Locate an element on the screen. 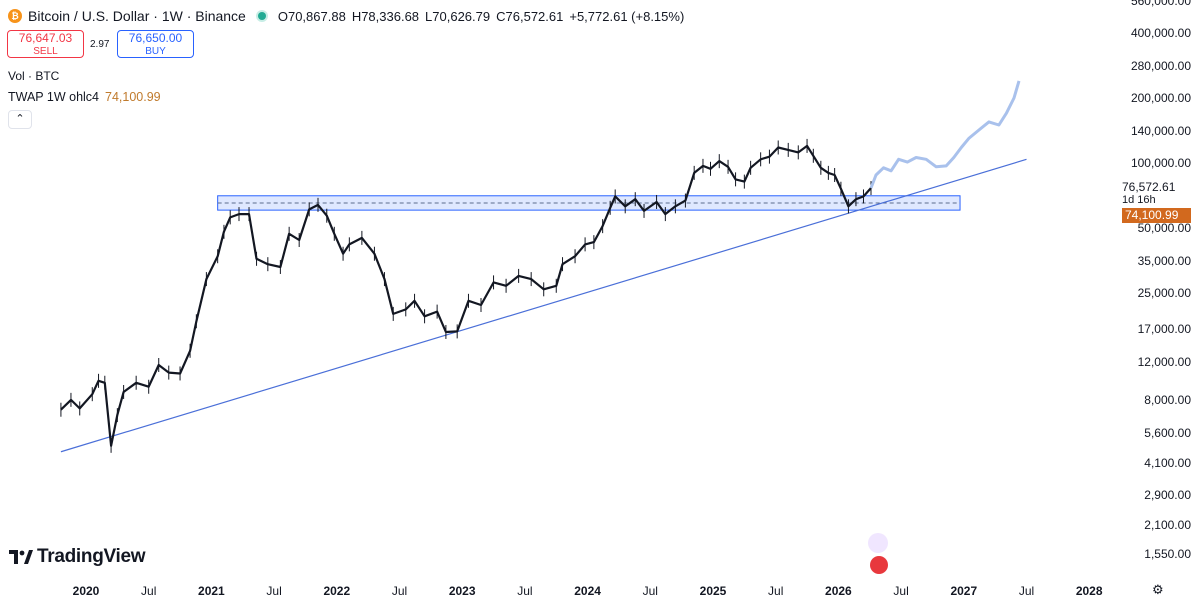 The width and height of the screenshot is (1199, 601). twap-indicator-legend: TWAP 1W ohlc4 74,100.99 is located at coordinates (84, 97).